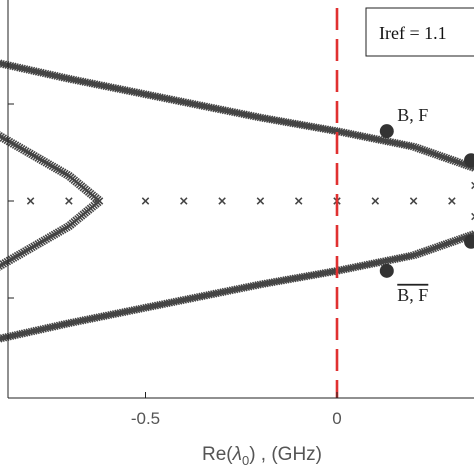 The width and height of the screenshot is (474, 474). I want to click on legend-box: Iref = 1.1, so click(419, 32).